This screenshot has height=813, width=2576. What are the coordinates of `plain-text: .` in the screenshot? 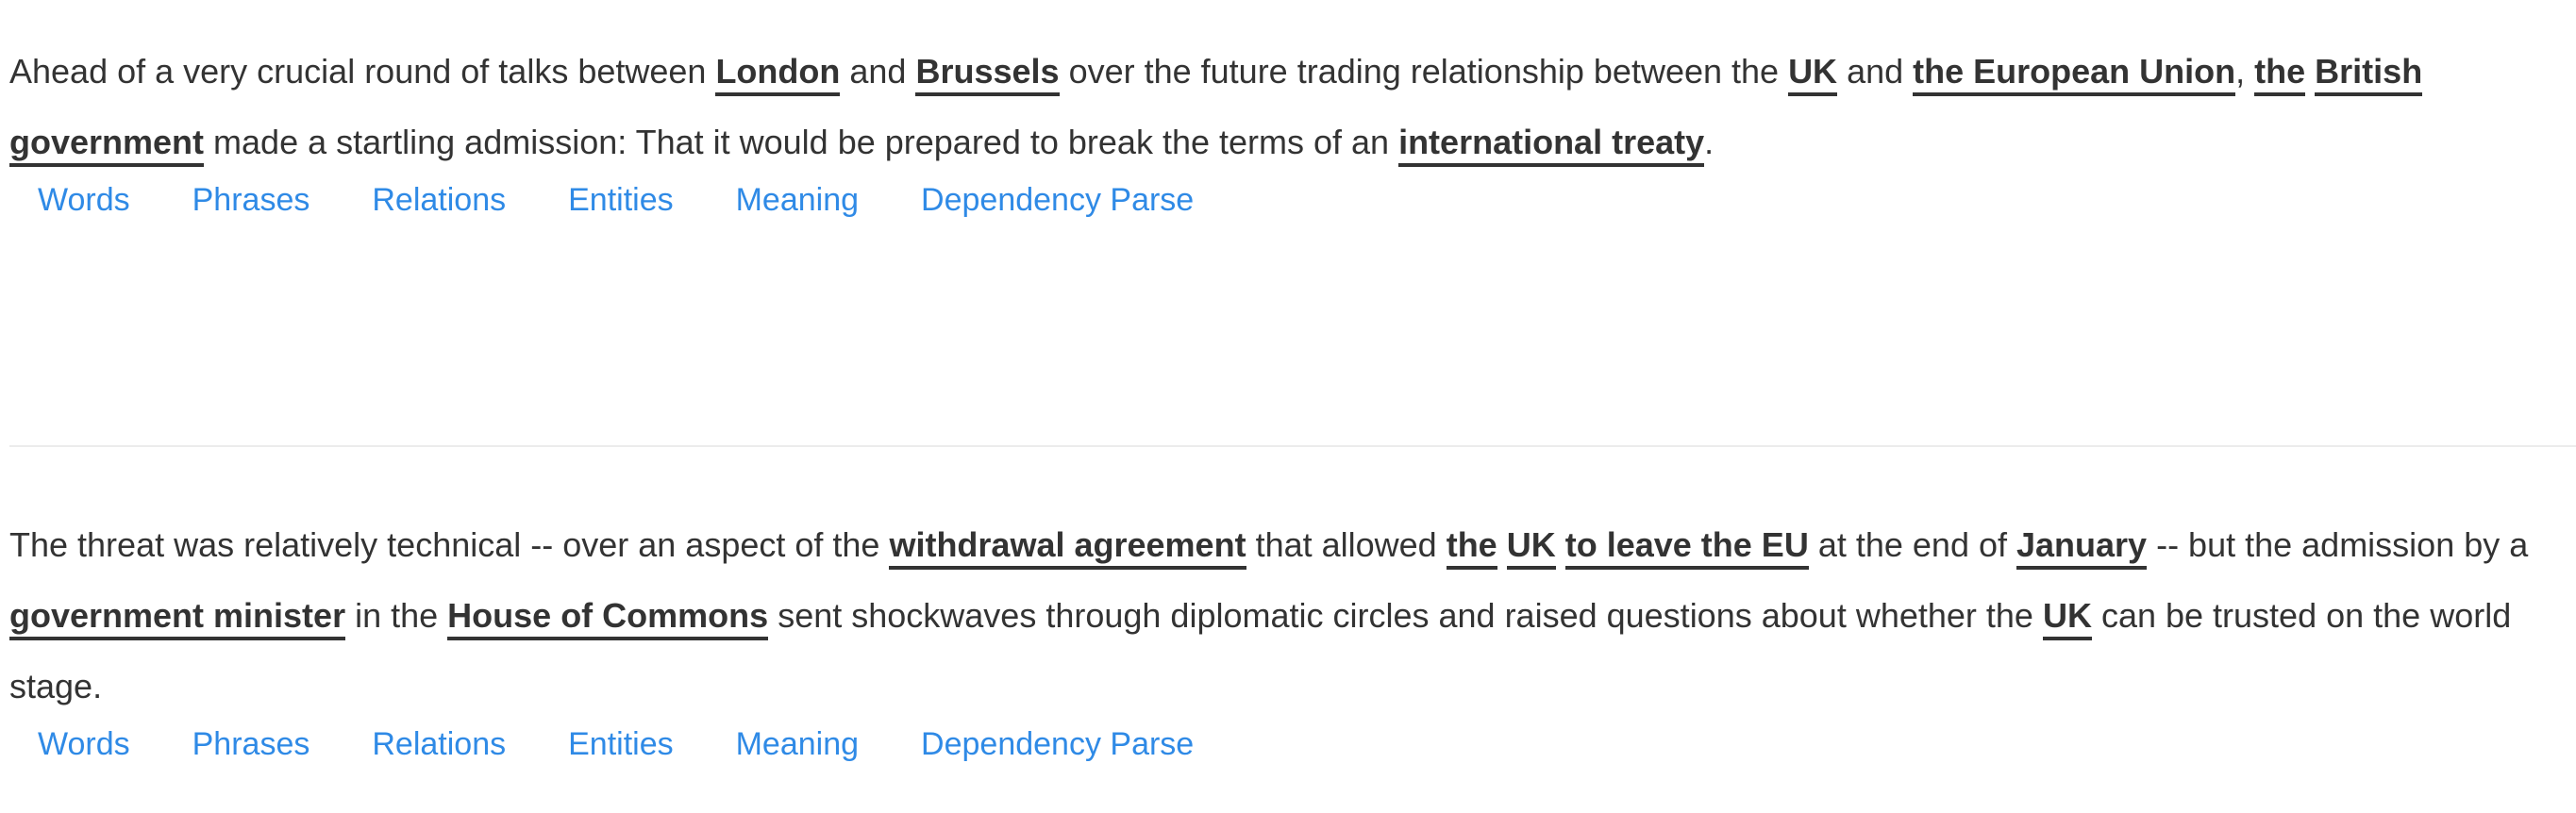 It's located at (1709, 142).